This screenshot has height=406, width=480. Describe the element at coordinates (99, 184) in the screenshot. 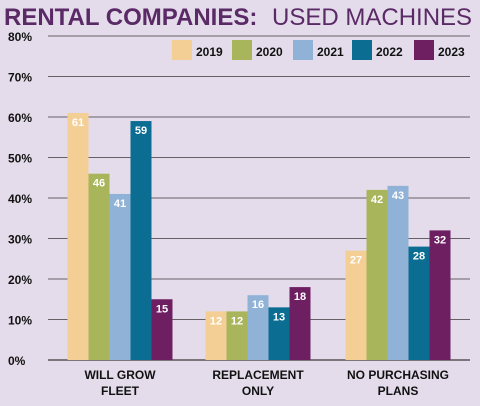

I see `data-label: 46` at that location.